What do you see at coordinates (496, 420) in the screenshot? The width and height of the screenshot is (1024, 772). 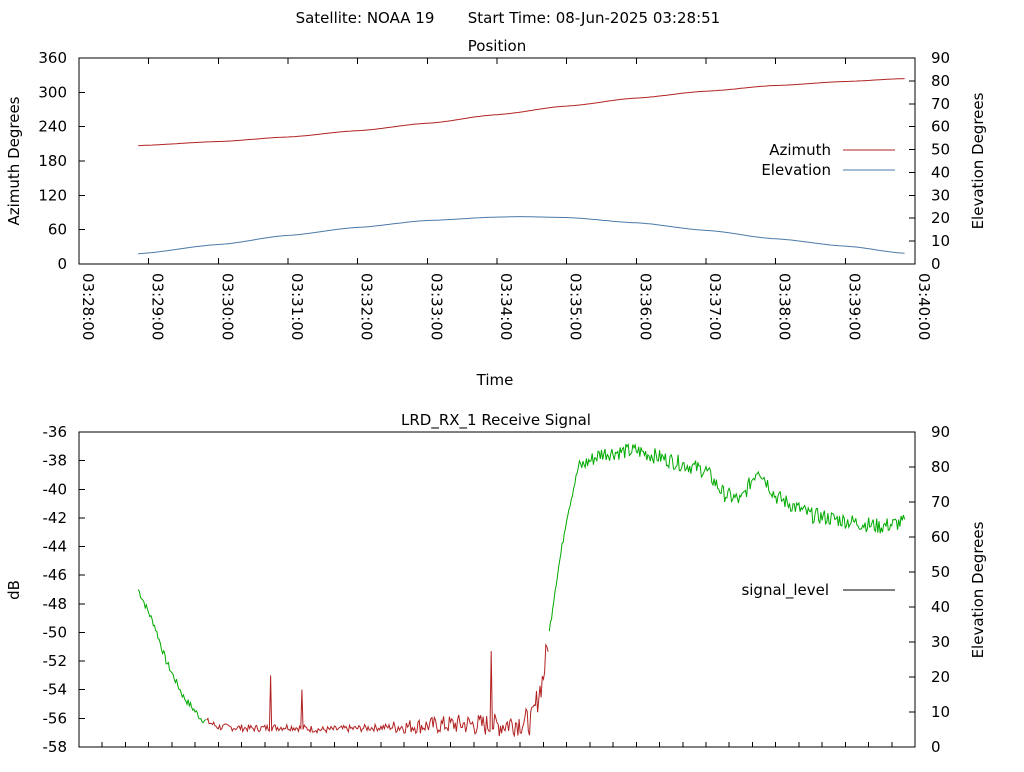 I see `signal-chart-title: LRD_RX_1 Receive Signal` at bounding box center [496, 420].